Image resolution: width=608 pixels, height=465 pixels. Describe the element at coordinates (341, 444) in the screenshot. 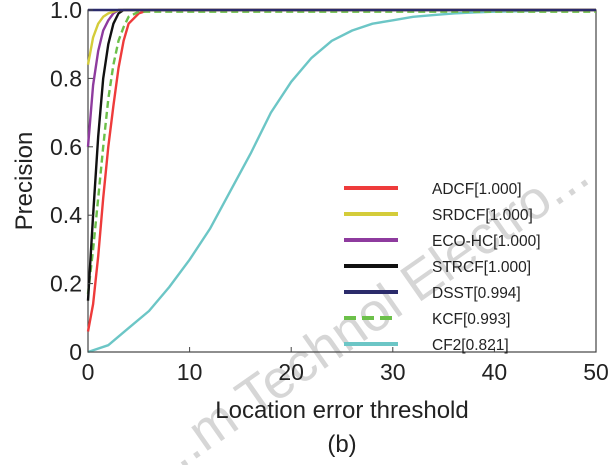

I see `figure-caption: (b)` at that location.